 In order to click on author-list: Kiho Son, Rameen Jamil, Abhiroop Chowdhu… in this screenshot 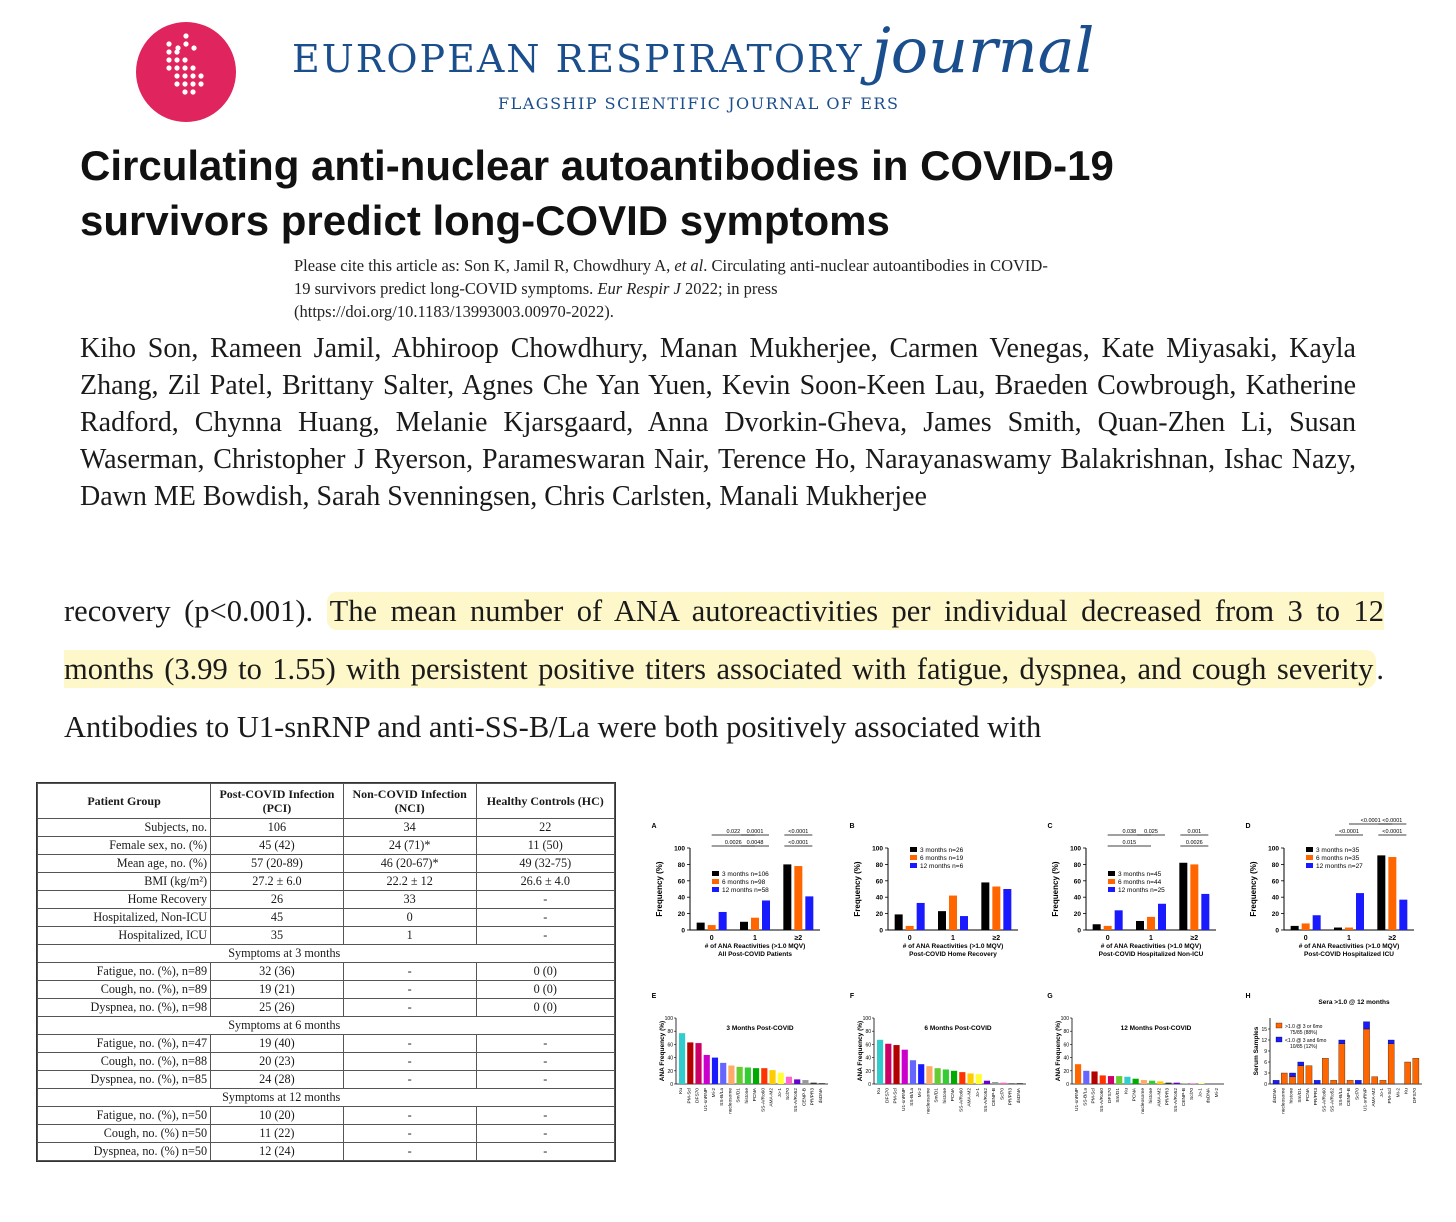, I will do `click(718, 422)`.